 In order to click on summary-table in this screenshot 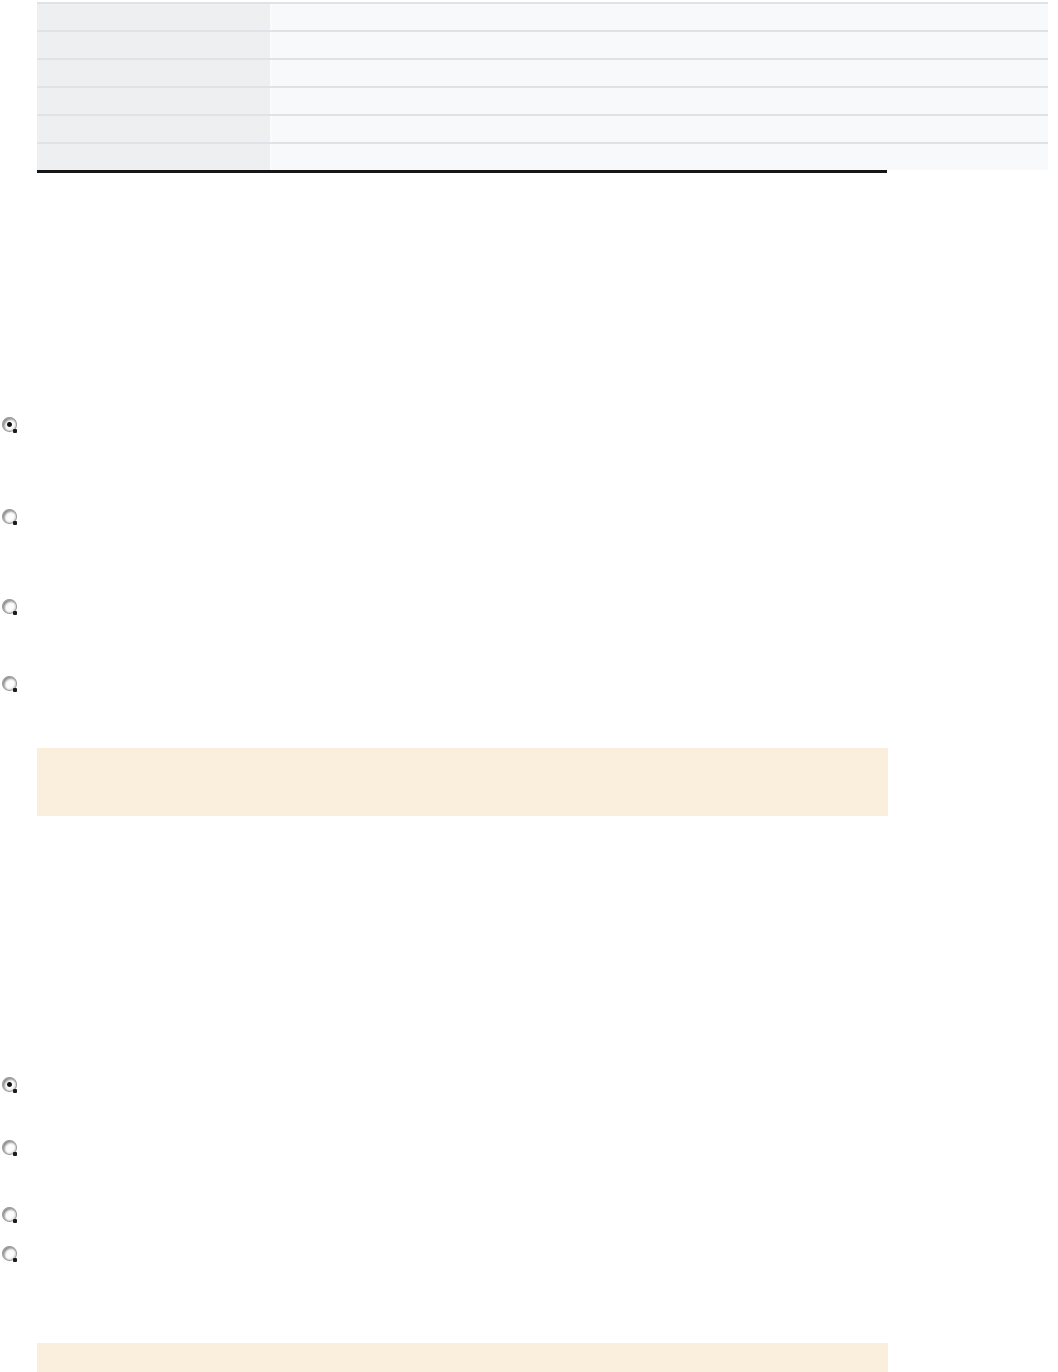, I will do `click(542, 86)`.